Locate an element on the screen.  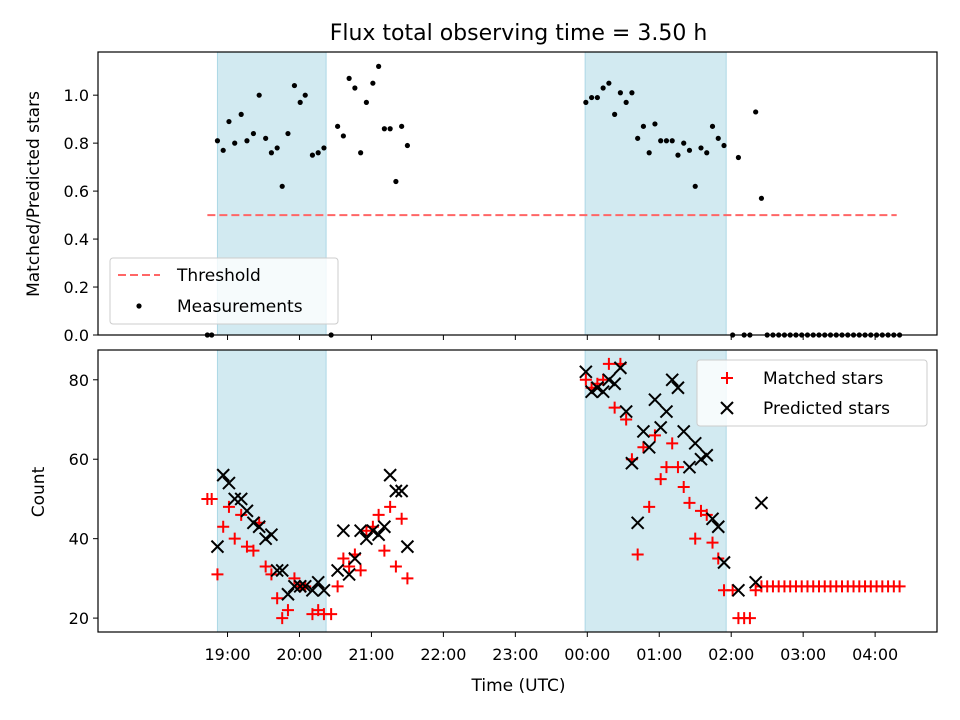
bottom-legend: Matched stars Predicted stars is located at coordinates (812, 393).